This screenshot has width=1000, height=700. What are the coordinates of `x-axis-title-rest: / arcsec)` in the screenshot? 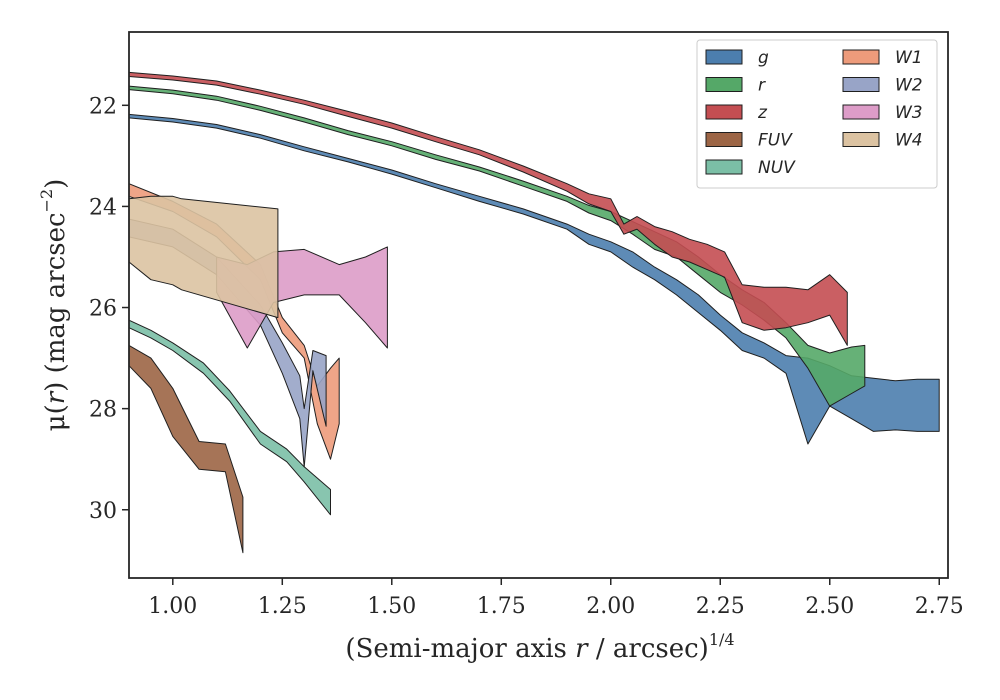 It's located at (648, 649).